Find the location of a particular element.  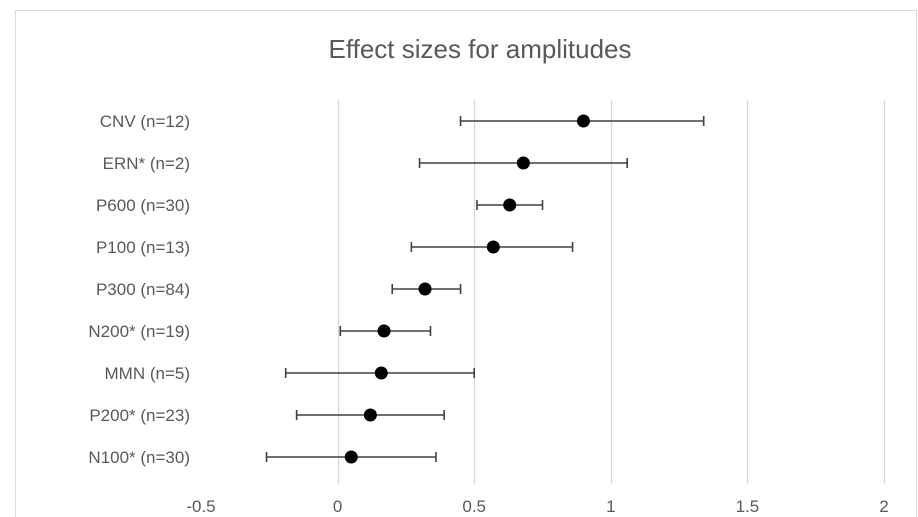

x-tick-label: 2 is located at coordinates (883, 506).